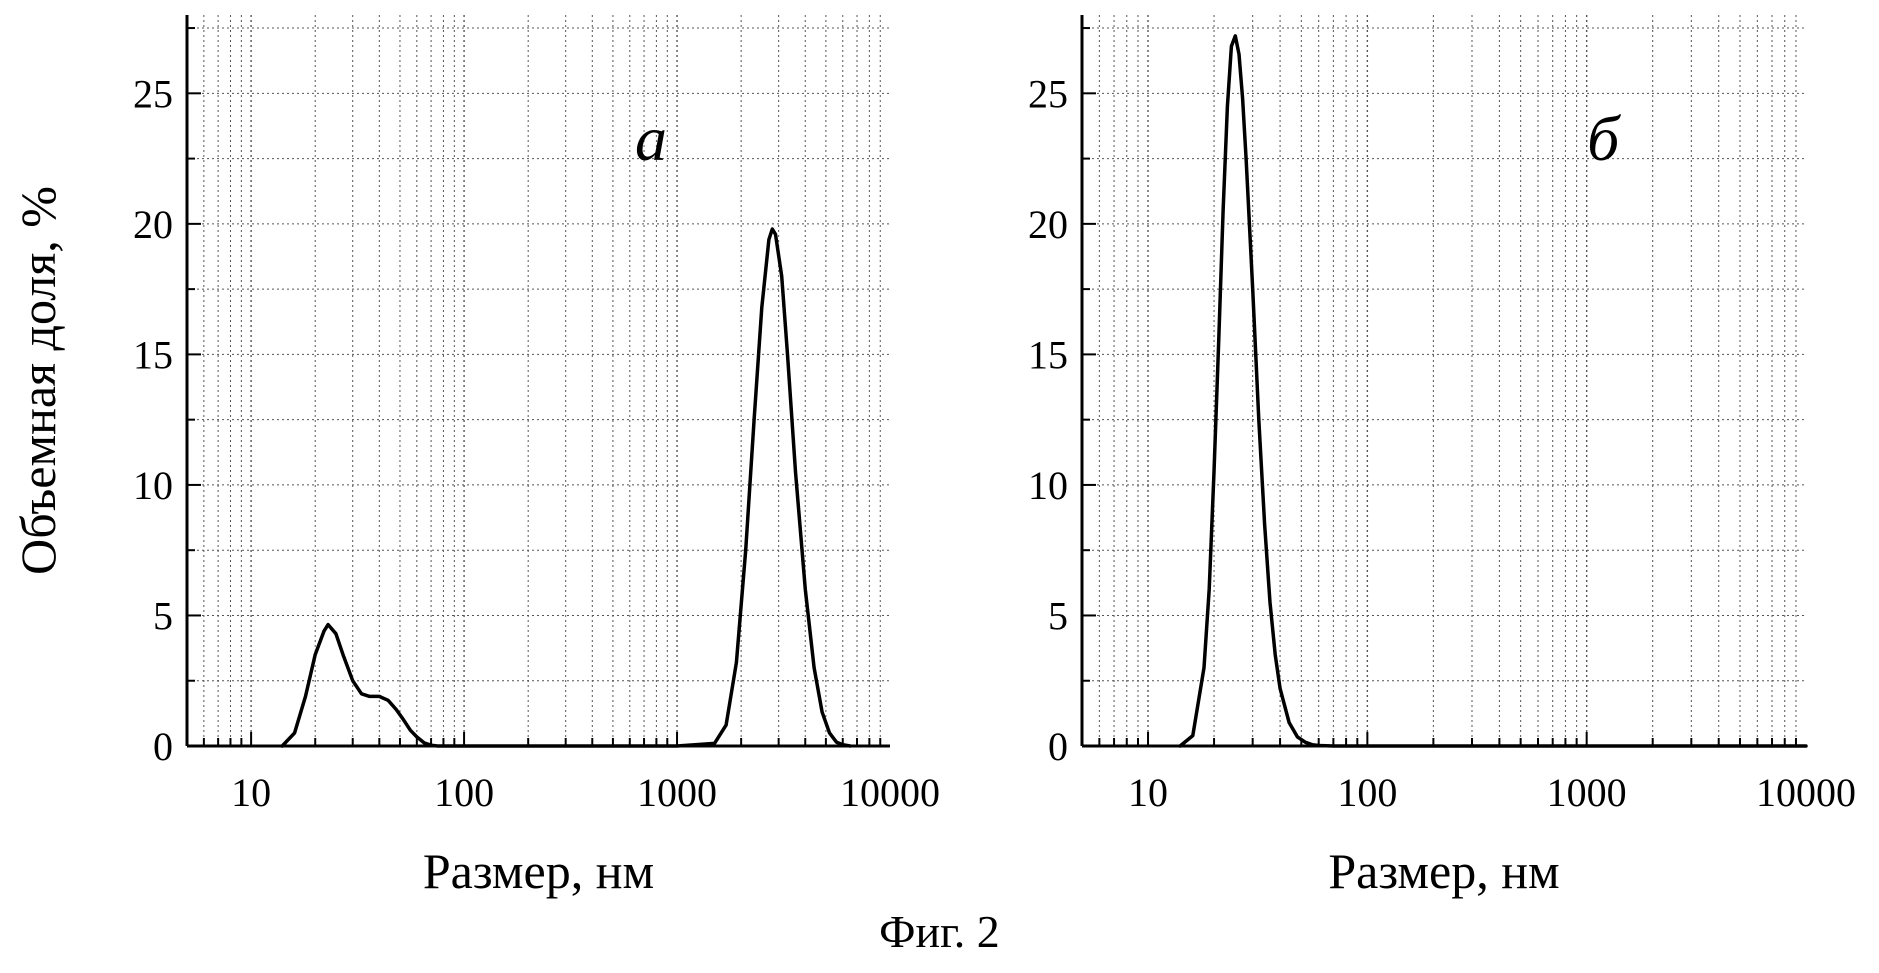  What do you see at coordinates (1148, 792) in the screenshot?
I see `panel-2-x-tick-label: 10` at bounding box center [1148, 792].